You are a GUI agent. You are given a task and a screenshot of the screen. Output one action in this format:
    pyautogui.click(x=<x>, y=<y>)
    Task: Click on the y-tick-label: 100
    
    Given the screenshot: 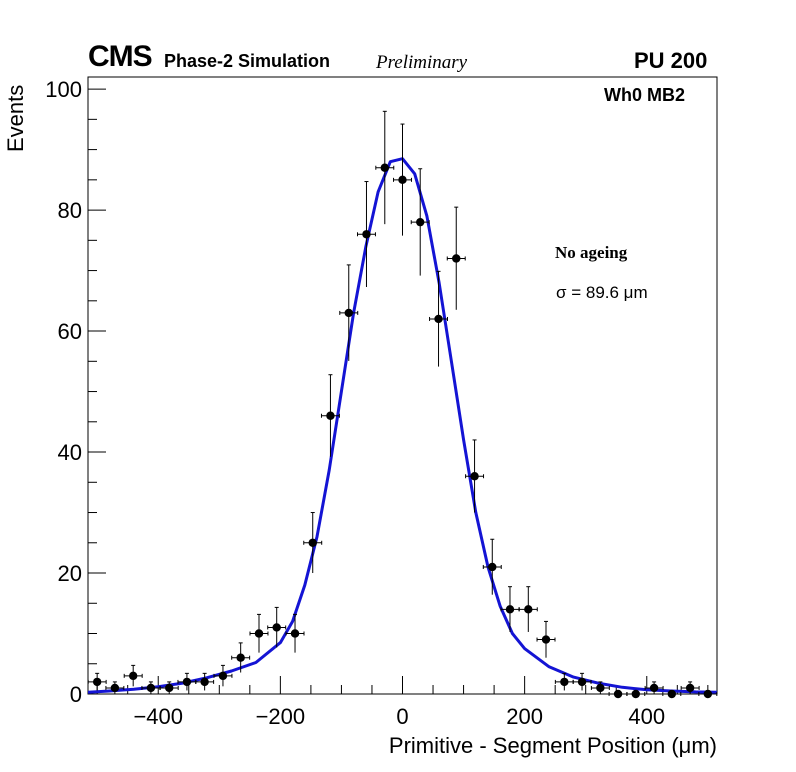 What is the action you would take?
    pyautogui.click(x=63, y=89)
    